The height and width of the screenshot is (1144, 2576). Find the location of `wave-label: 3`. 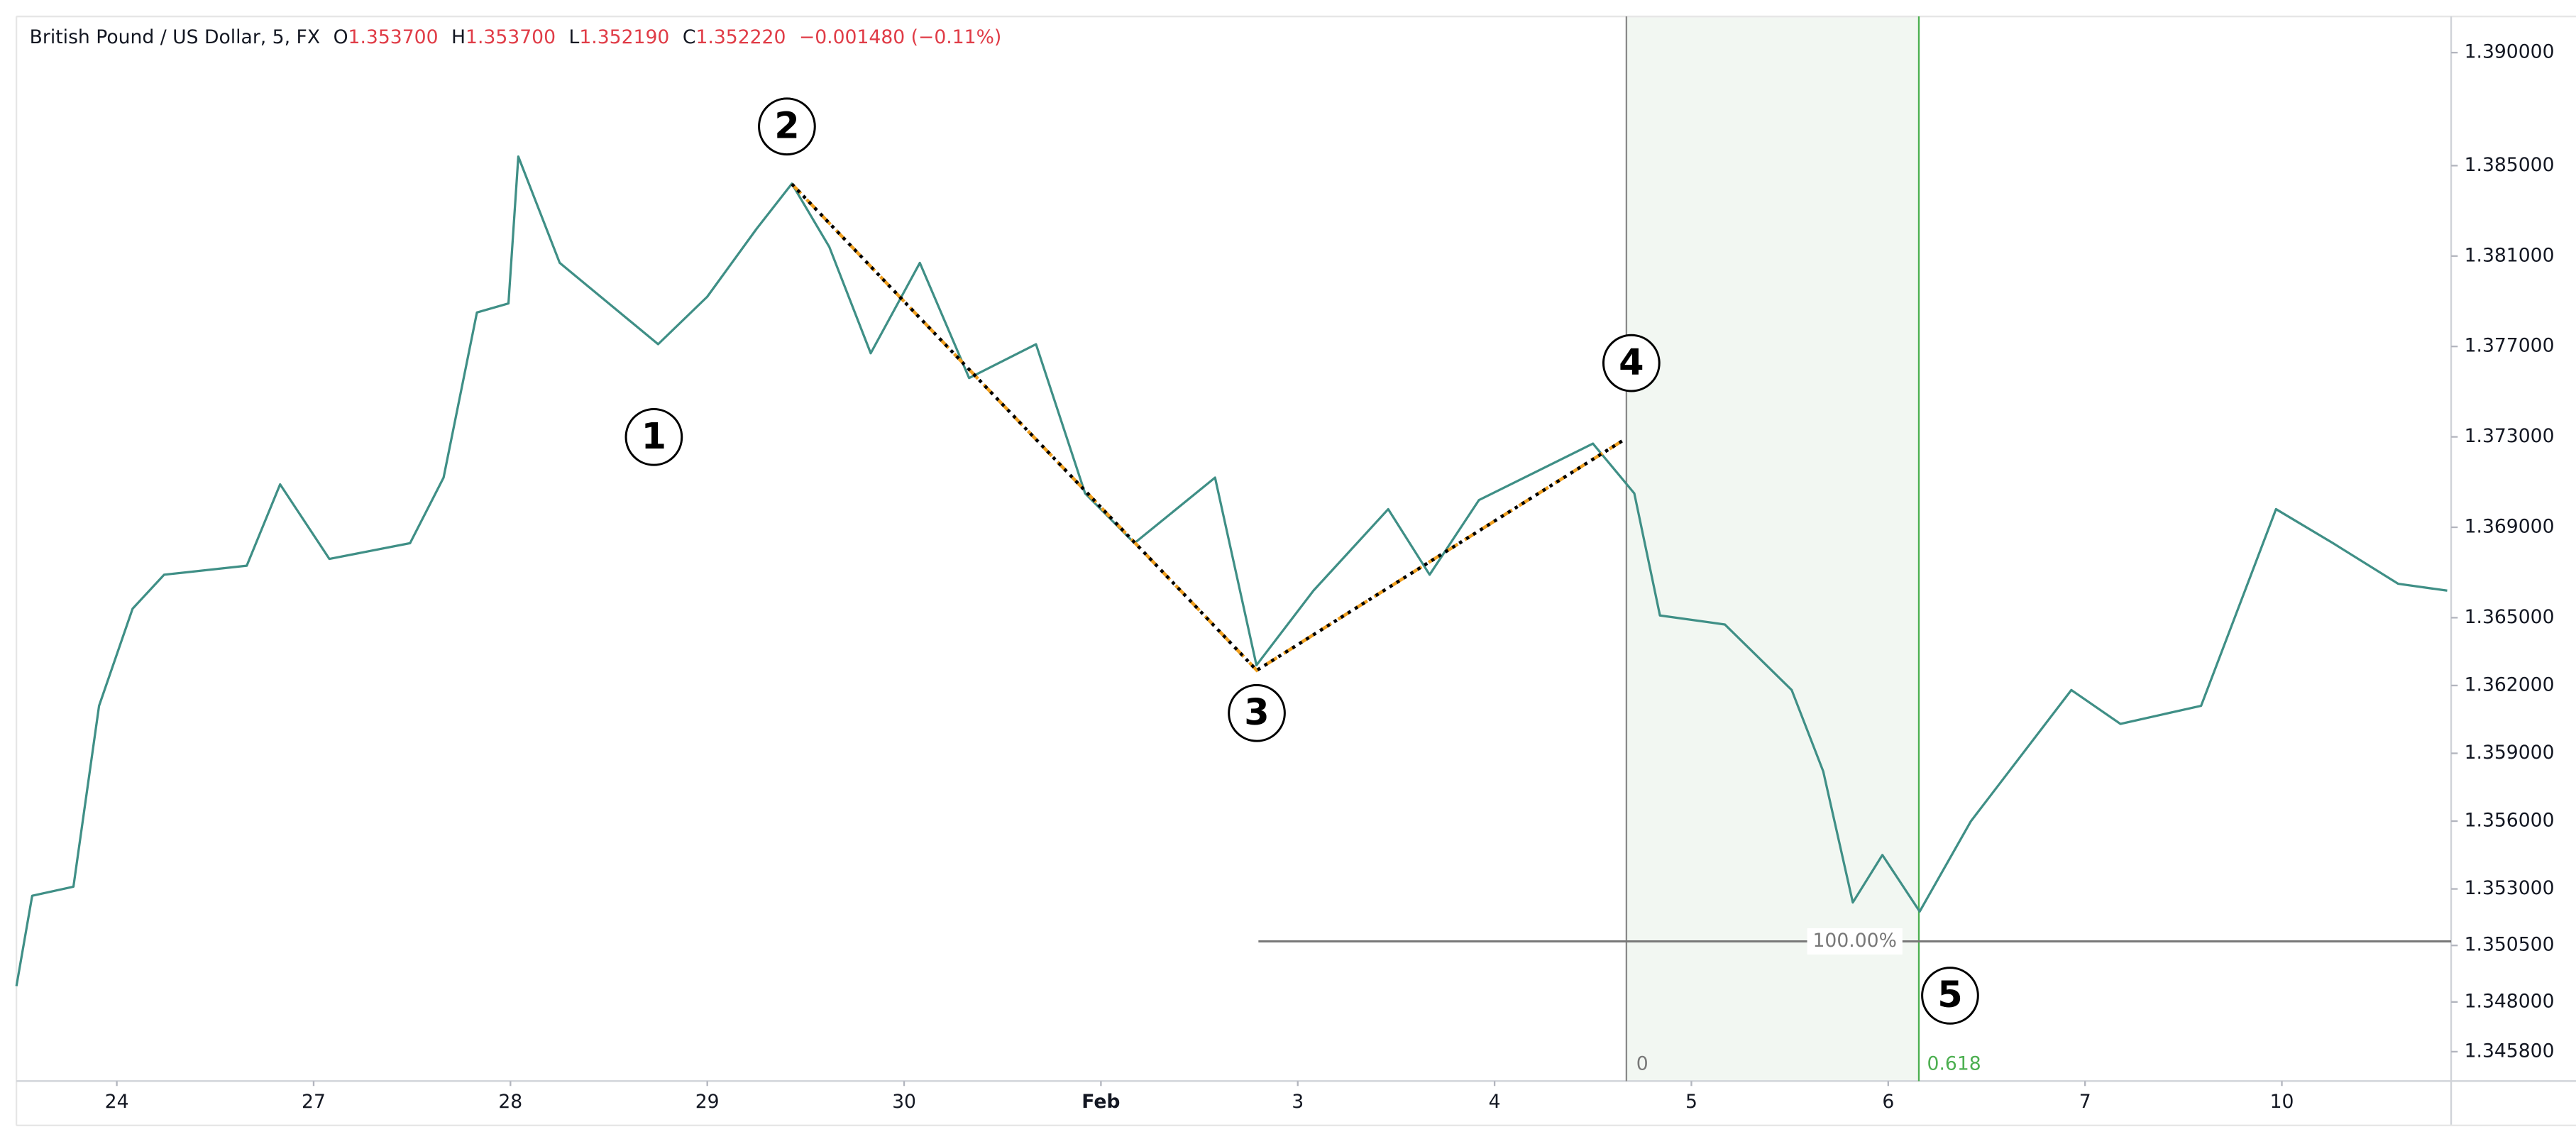

wave-label: 3 is located at coordinates (1256, 713).